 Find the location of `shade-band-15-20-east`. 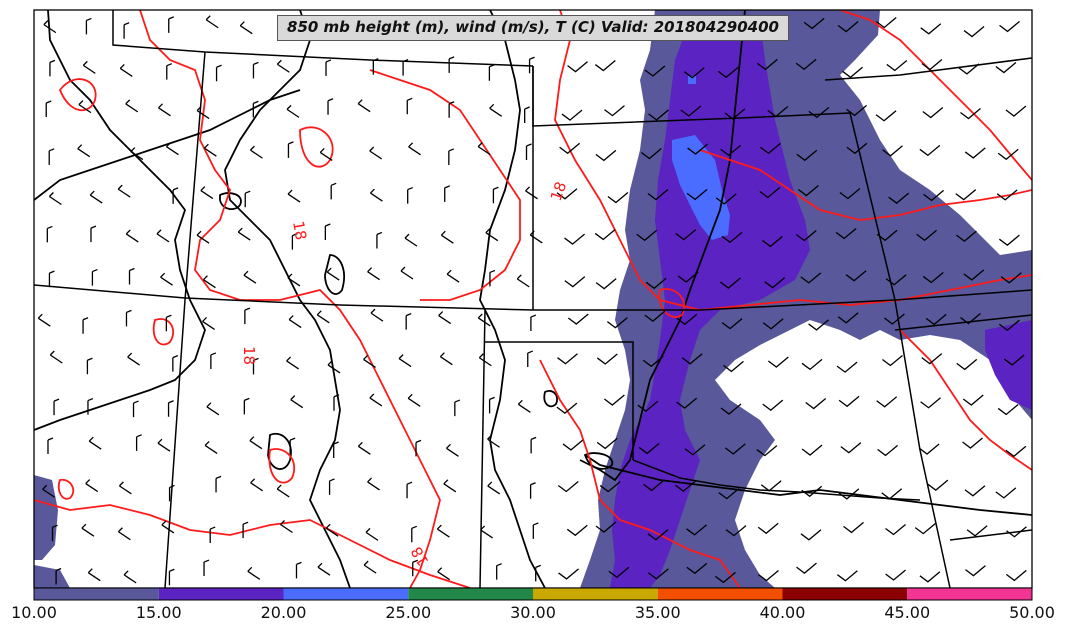

shade-band-15-20-east is located at coordinates (1008, 365).